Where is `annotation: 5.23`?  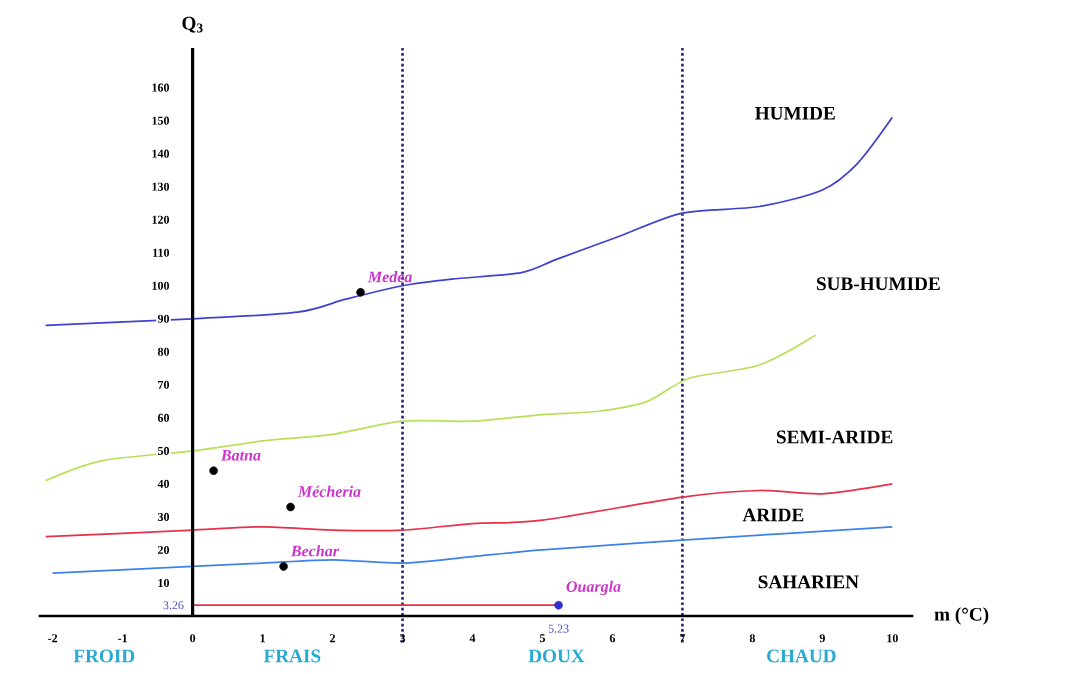 annotation: 5.23 is located at coordinates (558, 628).